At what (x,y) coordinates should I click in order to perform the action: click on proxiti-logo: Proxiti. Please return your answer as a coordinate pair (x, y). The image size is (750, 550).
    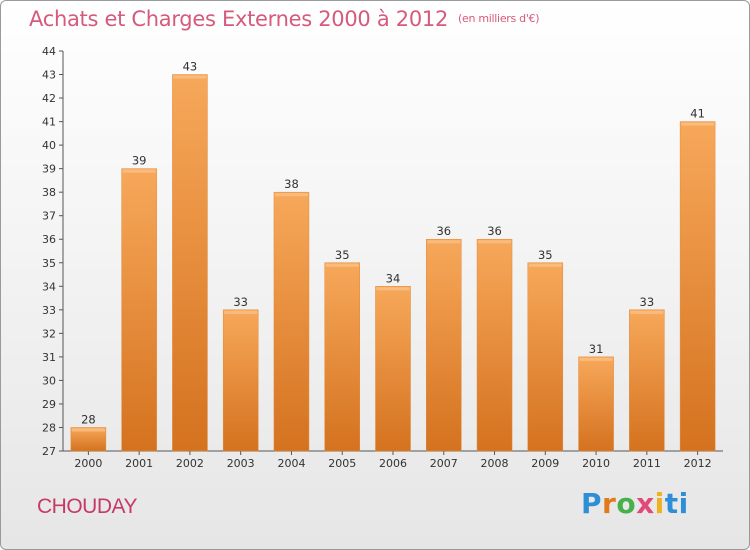
    Looking at the image, I should click on (635, 503).